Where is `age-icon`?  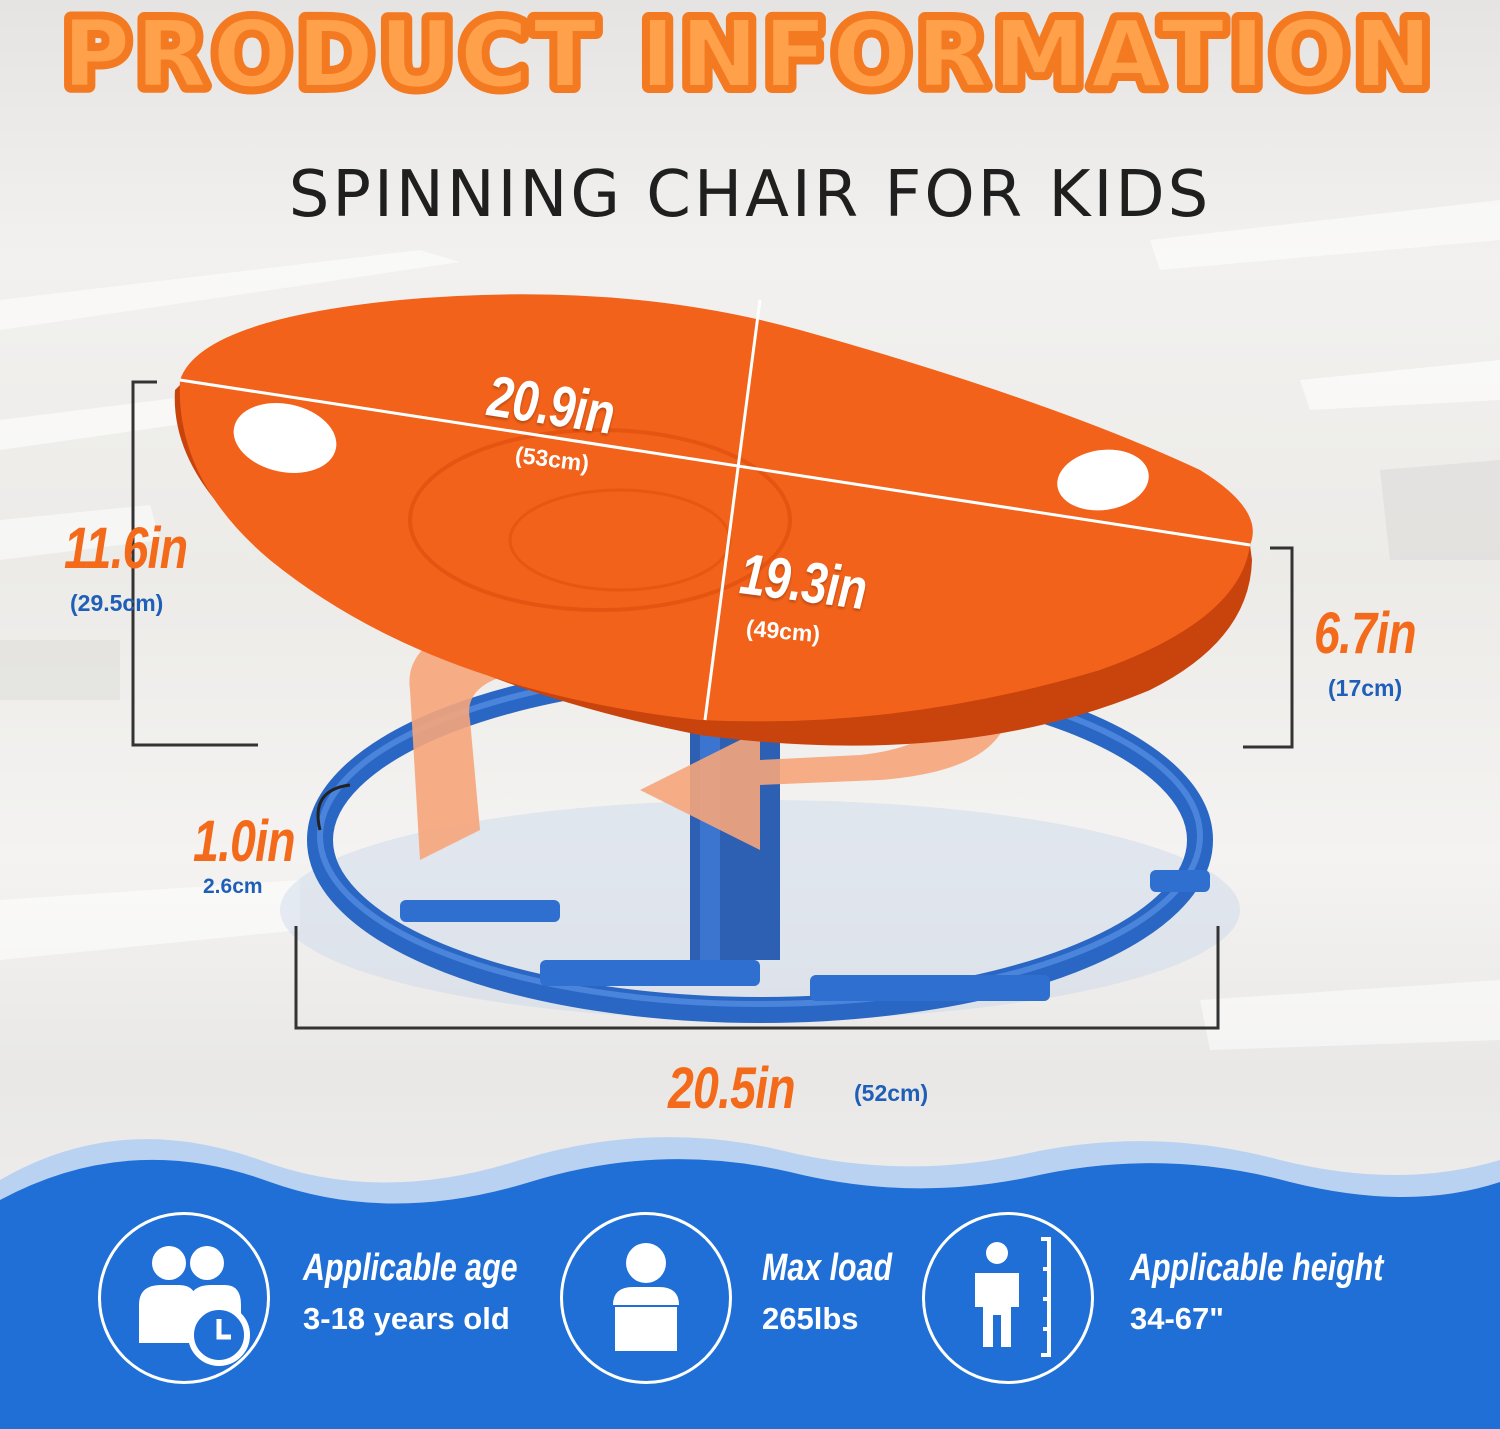
age-icon is located at coordinates (194, 1306).